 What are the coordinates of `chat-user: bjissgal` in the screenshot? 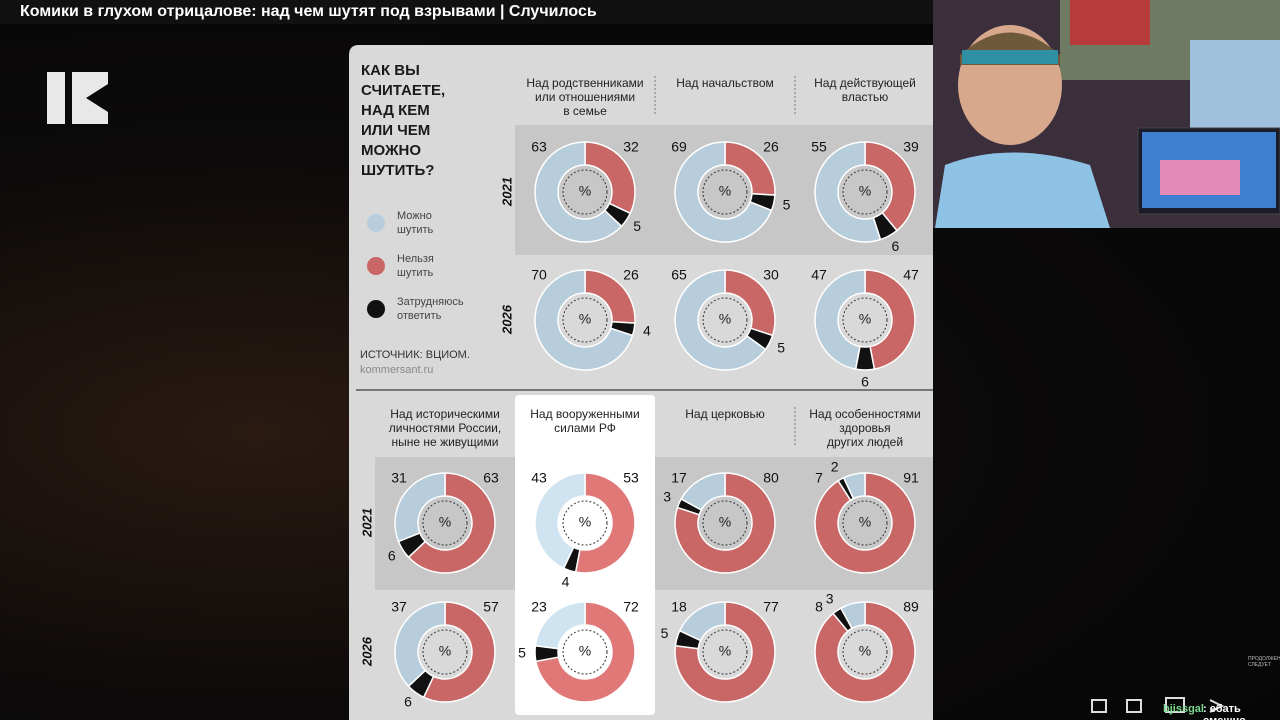 It's located at (1183, 709).